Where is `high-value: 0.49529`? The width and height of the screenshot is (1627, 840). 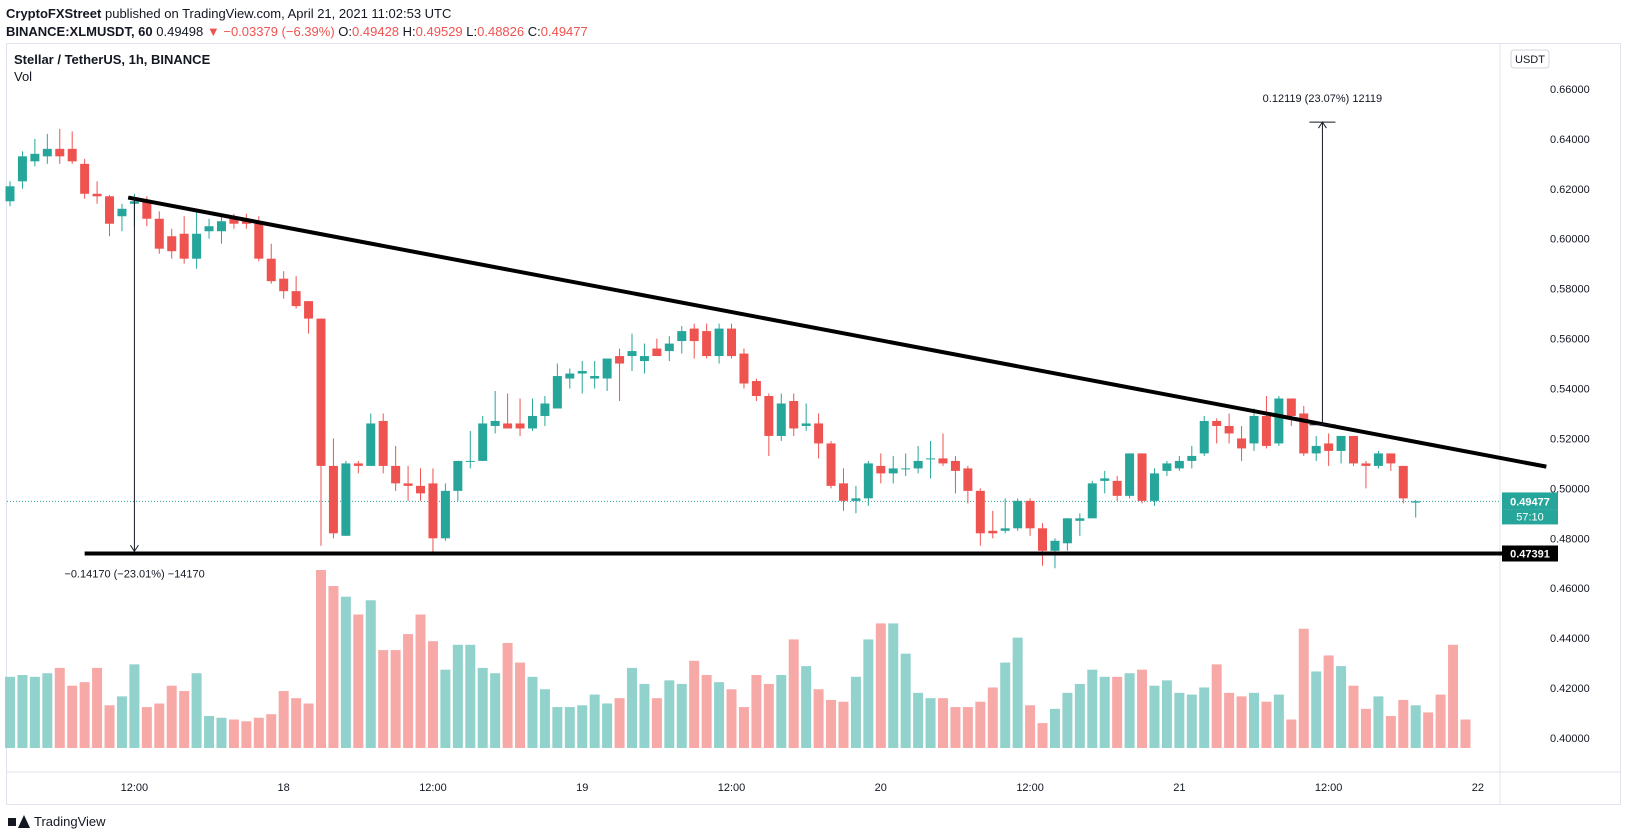 high-value: 0.49529 is located at coordinates (439, 31).